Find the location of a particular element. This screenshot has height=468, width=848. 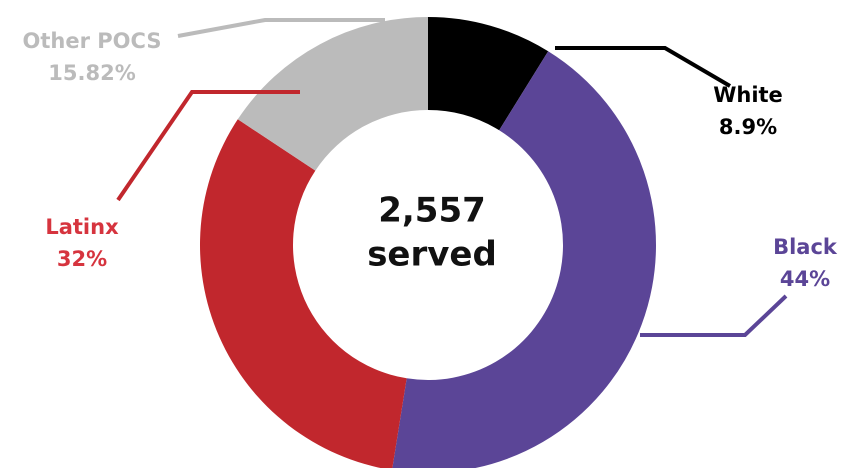

slice-label: Latinx is located at coordinates (82, 227).